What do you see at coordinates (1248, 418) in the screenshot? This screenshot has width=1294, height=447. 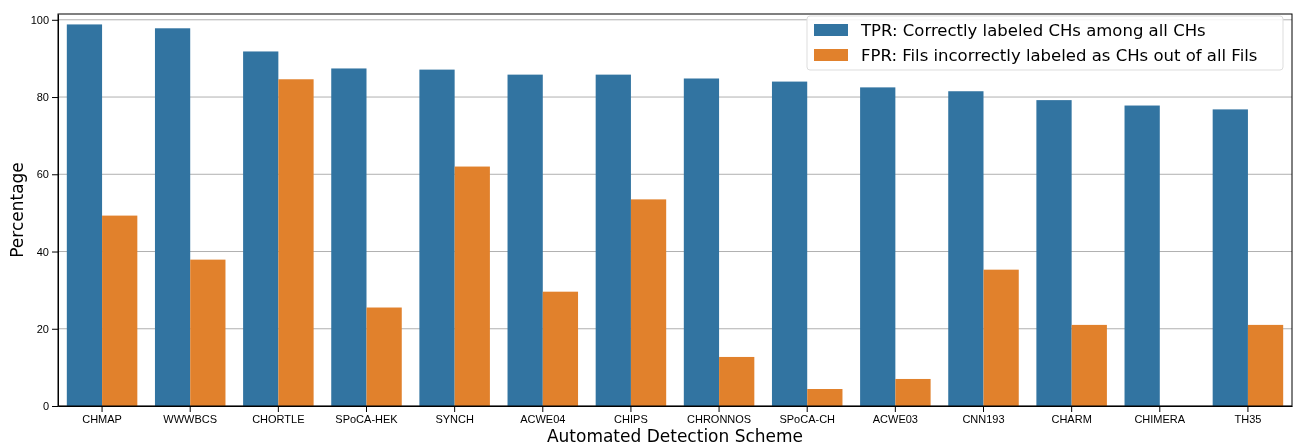 I see `x-tick-label: TH35` at bounding box center [1248, 418].